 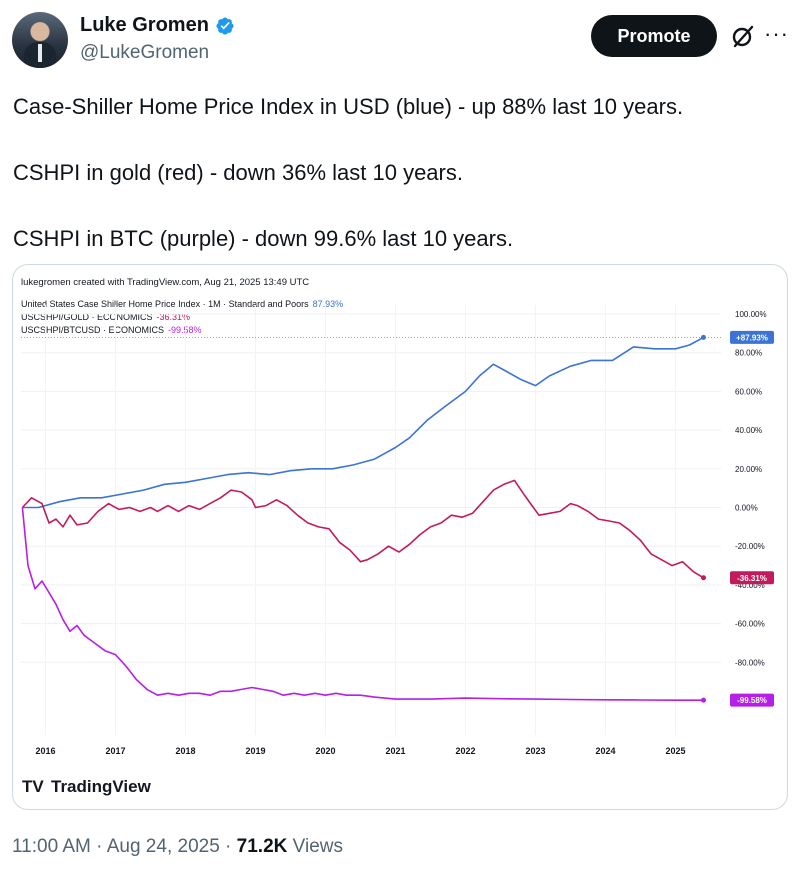 I want to click on legend-label-btc: USCSHPI/BTCUSD · ECONOMICS, so click(x=92, y=330).